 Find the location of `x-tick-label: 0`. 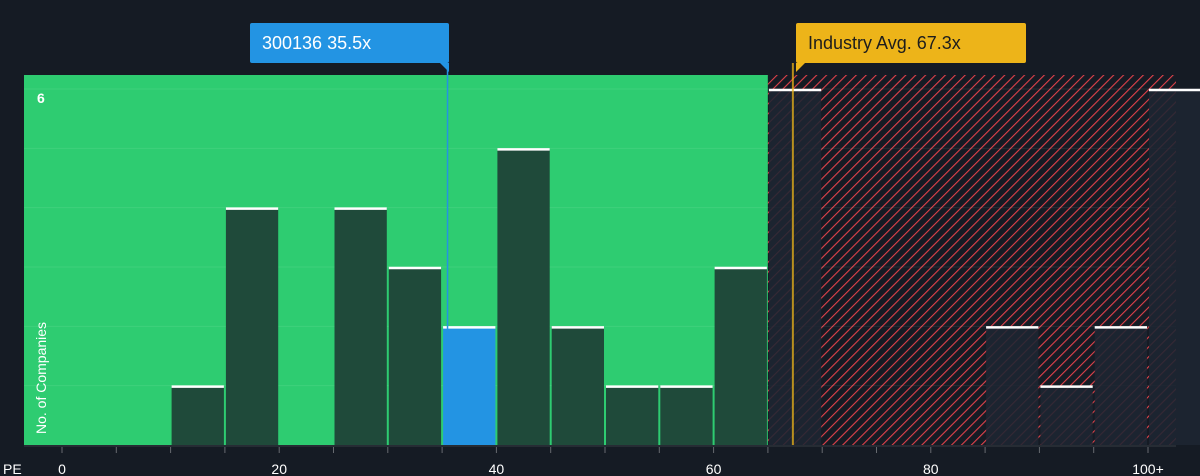

x-tick-label: 0 is located at coordinates (62, 468).